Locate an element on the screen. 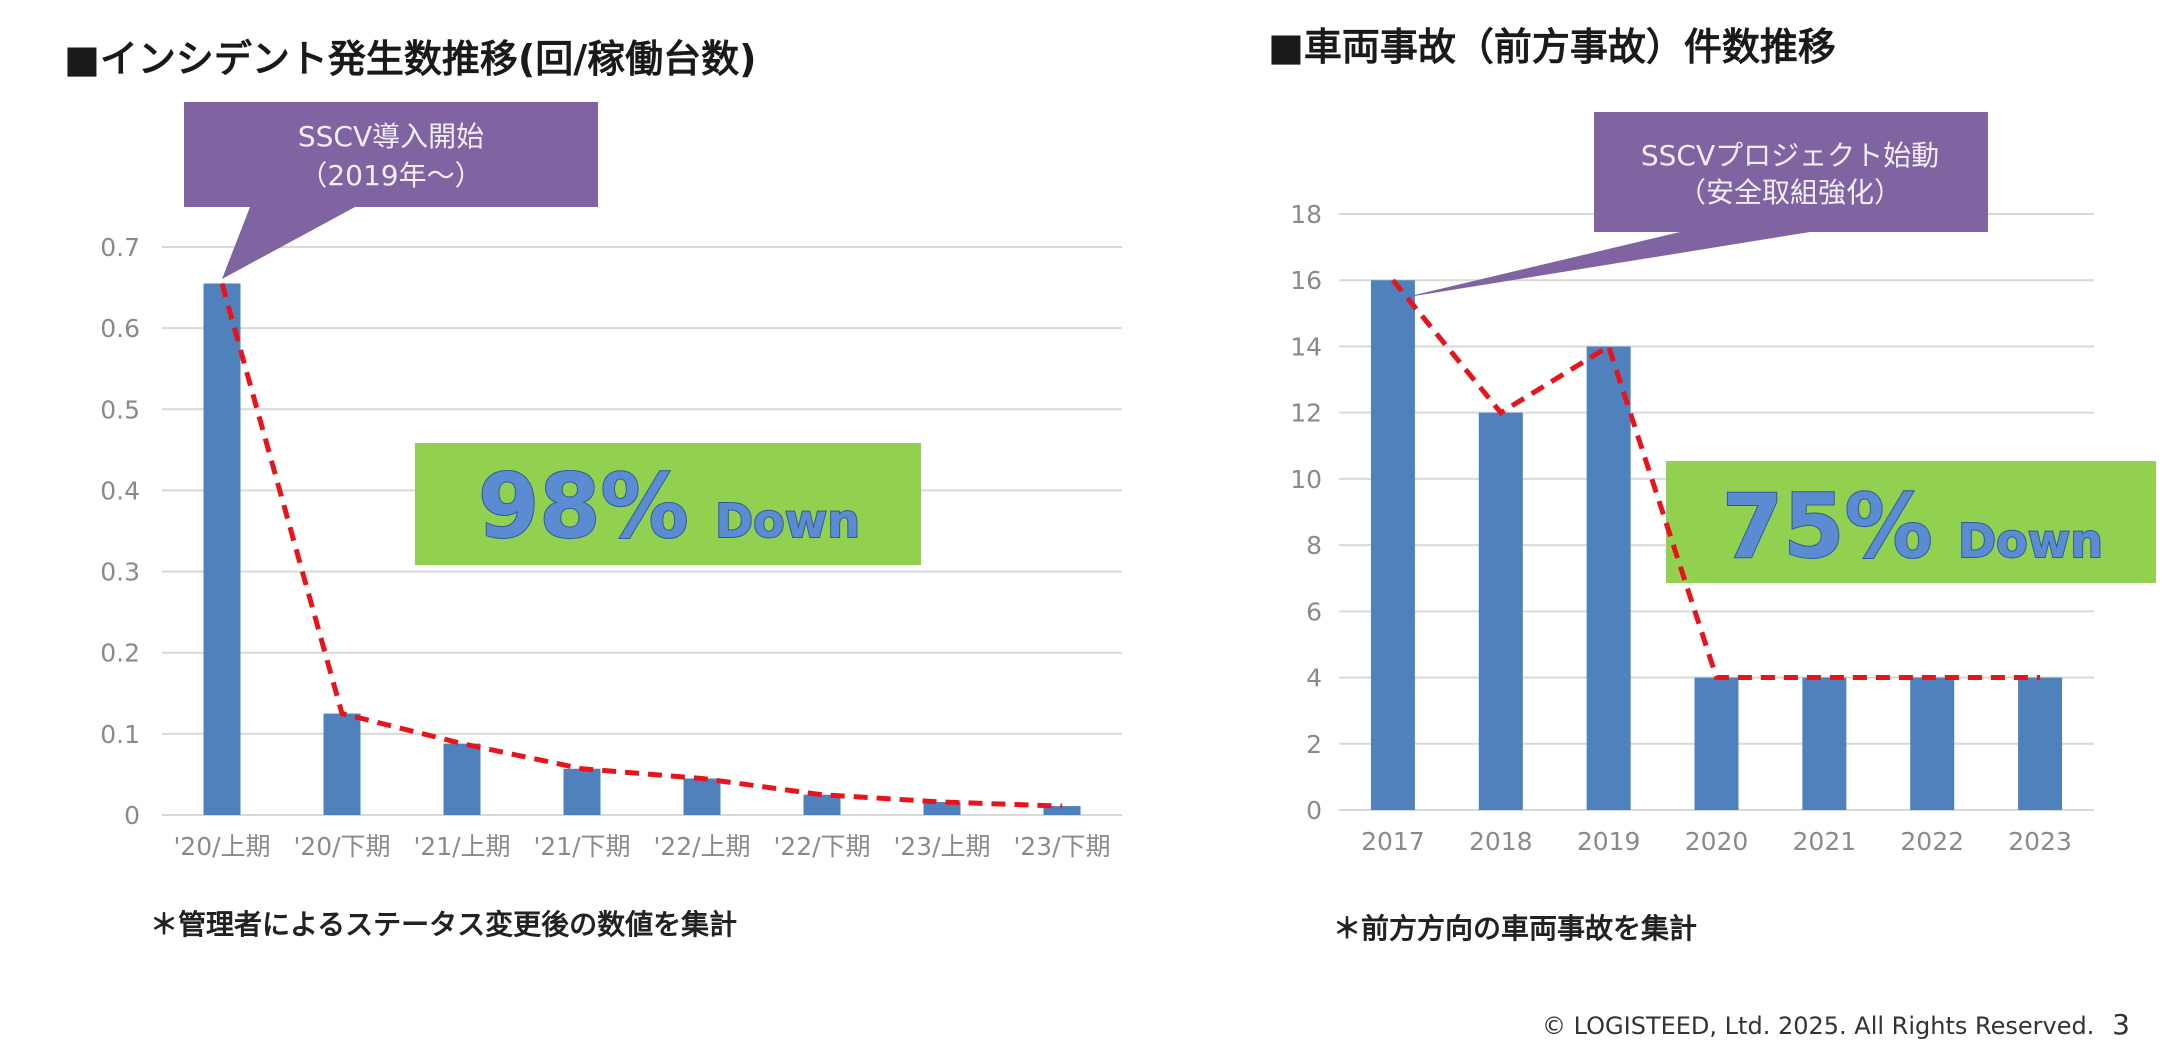 The image size is (2167, 1050). right-badge-box is located at coordinates (1911, 522).